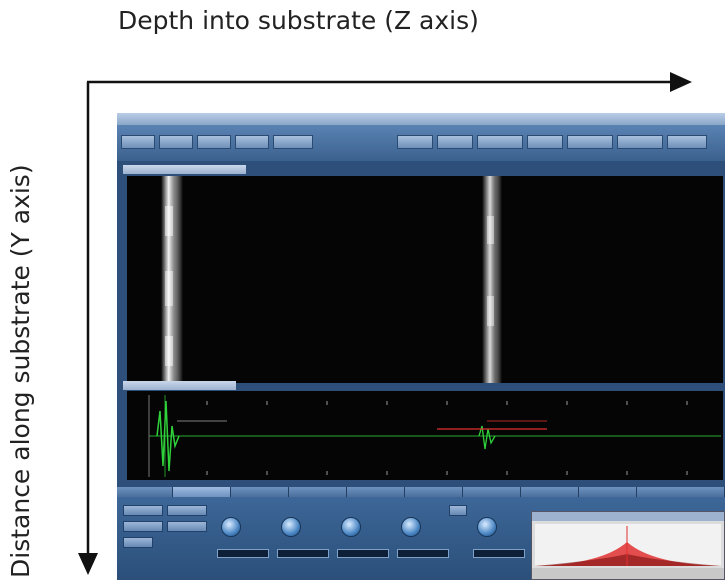  Describe the element at coordinates (298, 20) in the screenshot. I see `z-axis-title: Depth into substrate (Z axis)` at that location.